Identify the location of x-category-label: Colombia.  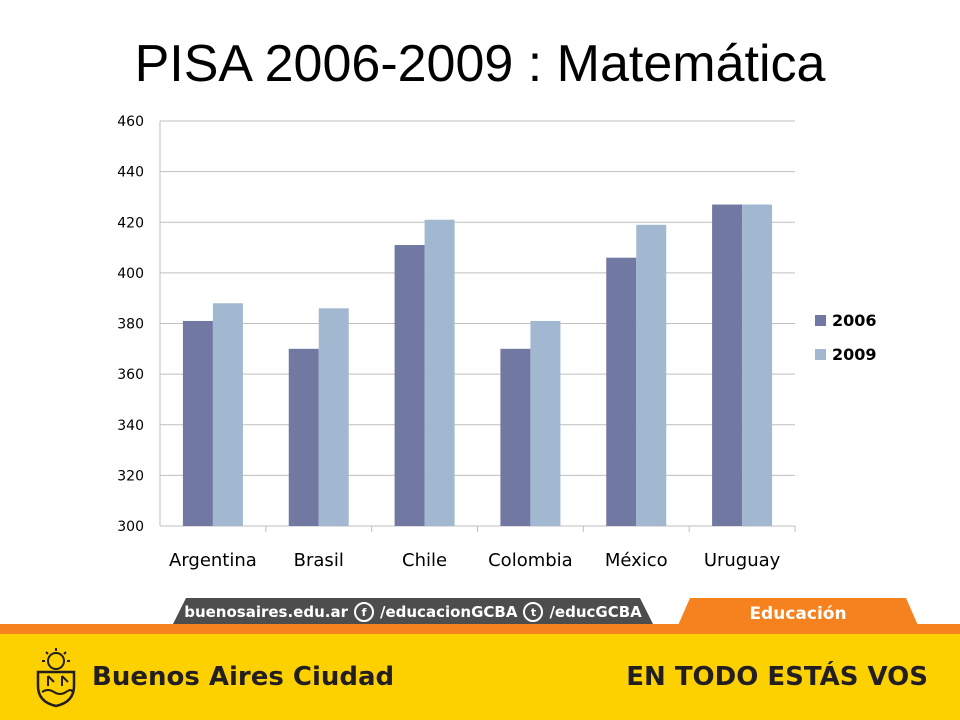
(530, 560).